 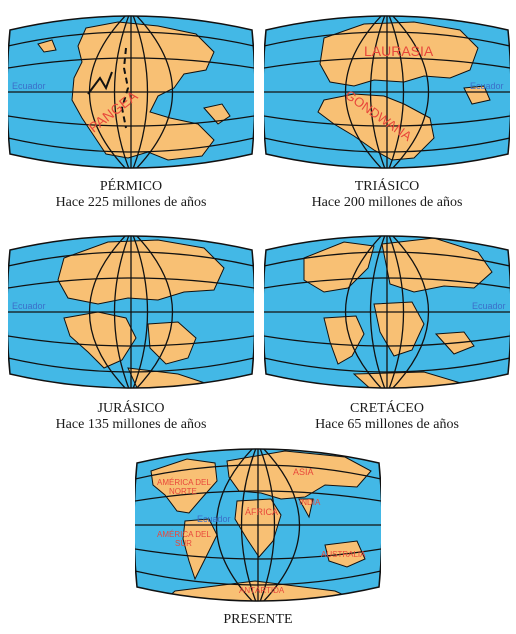 I want to click on cretaceous-caption: CRETÁCEO Hace 65 millones de años, so click(x=387, y=417).